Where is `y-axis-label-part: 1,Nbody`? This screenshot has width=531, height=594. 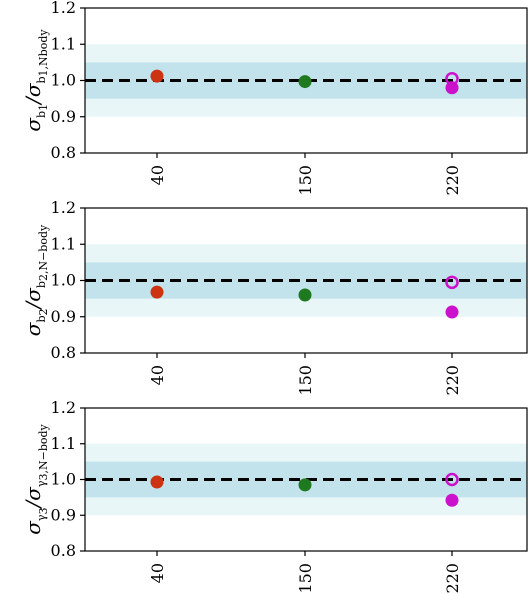
y-axis-label-part: 1,Nbody is located at coordinates (43, 53).